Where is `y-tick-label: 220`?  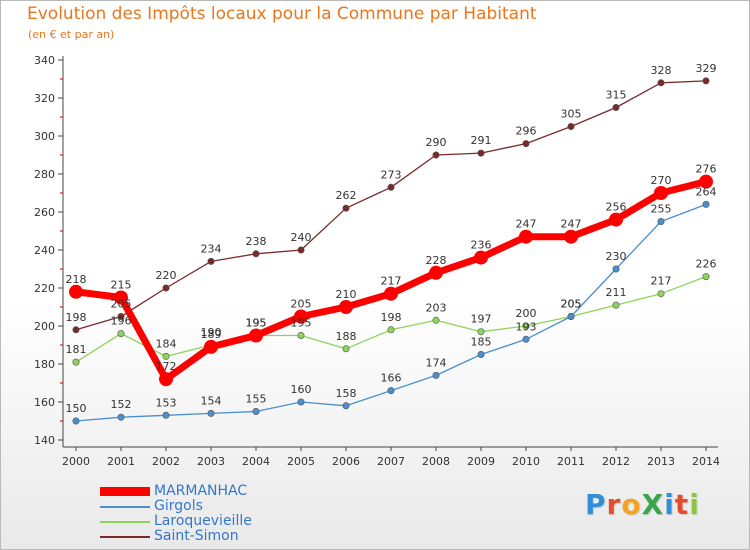 y-tick-label: 220 is located at coordinates (44, 288).